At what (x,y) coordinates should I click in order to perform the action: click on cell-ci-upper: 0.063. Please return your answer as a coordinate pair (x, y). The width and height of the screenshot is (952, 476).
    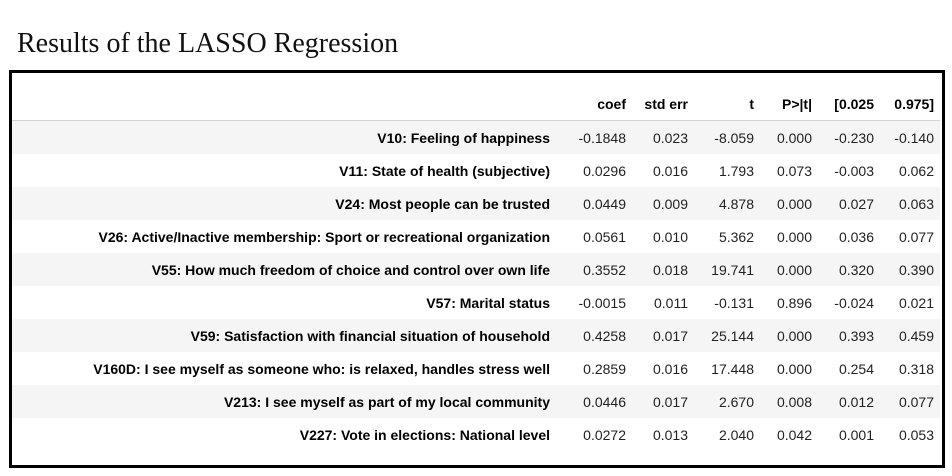
    Looking at the image, I should click on (916, 203).